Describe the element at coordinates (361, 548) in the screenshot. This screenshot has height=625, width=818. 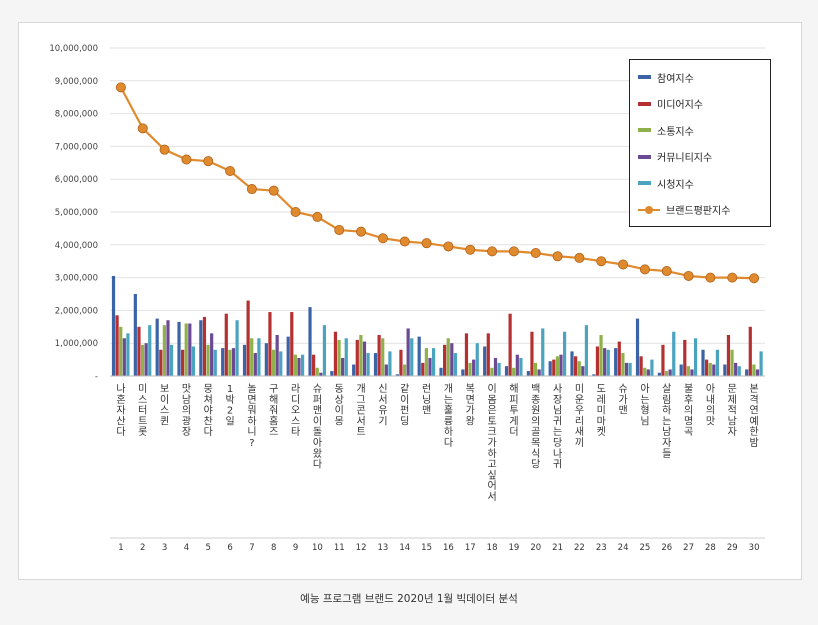
I see `rank-label: 12` at that location.